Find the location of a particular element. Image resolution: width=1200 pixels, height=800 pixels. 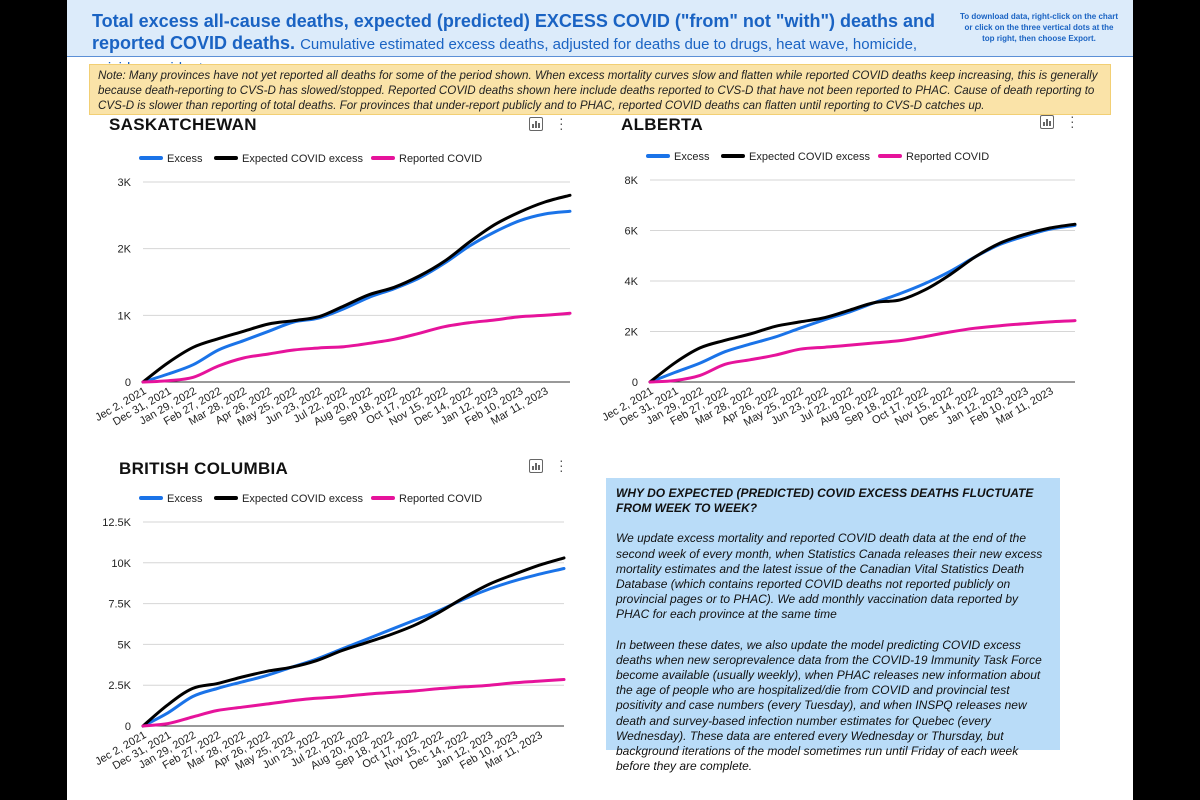

y-tick-label: 4K is located at coordinates (632, 282).